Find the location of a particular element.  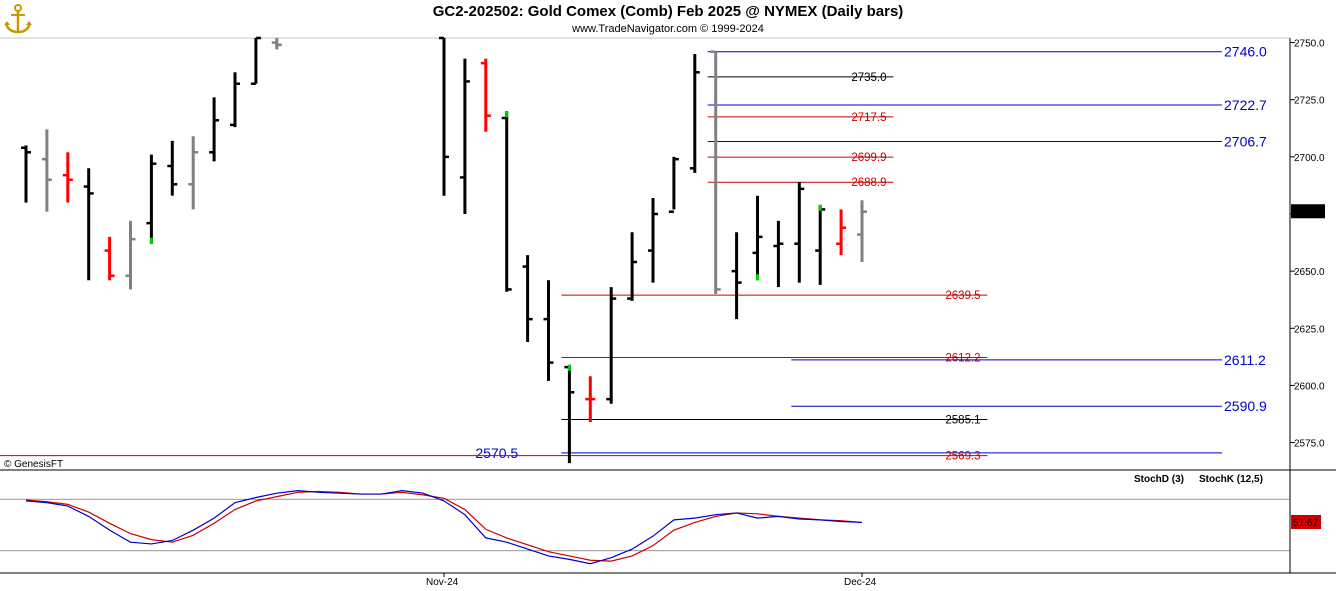

level-label: 2570.5 is located at coordinates (496, 453).